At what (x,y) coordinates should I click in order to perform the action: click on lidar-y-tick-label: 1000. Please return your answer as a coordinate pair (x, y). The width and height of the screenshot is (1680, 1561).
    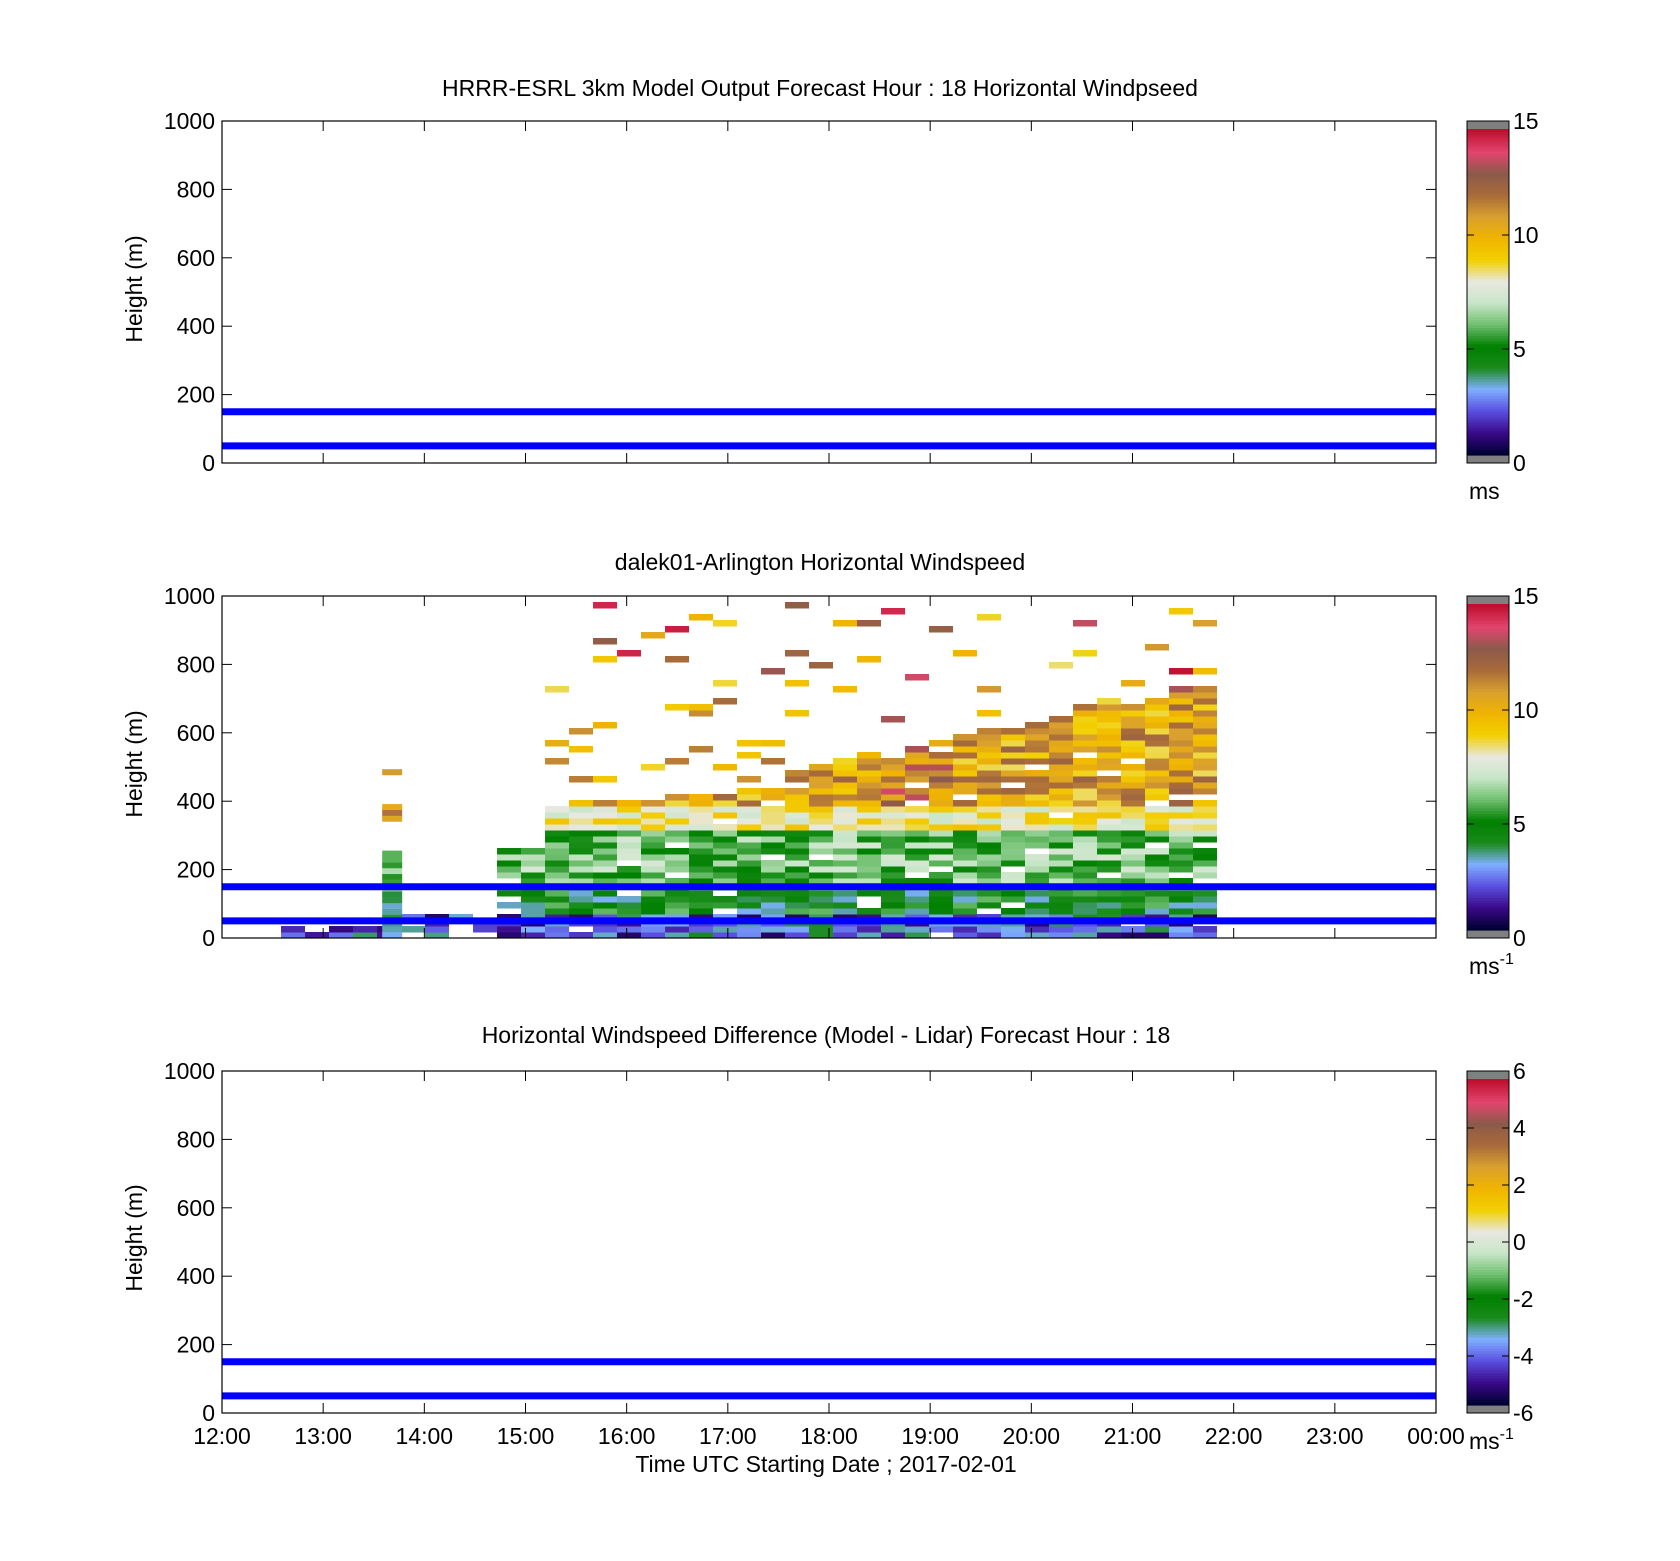
    Looking at the image, I should click on (189, 596).